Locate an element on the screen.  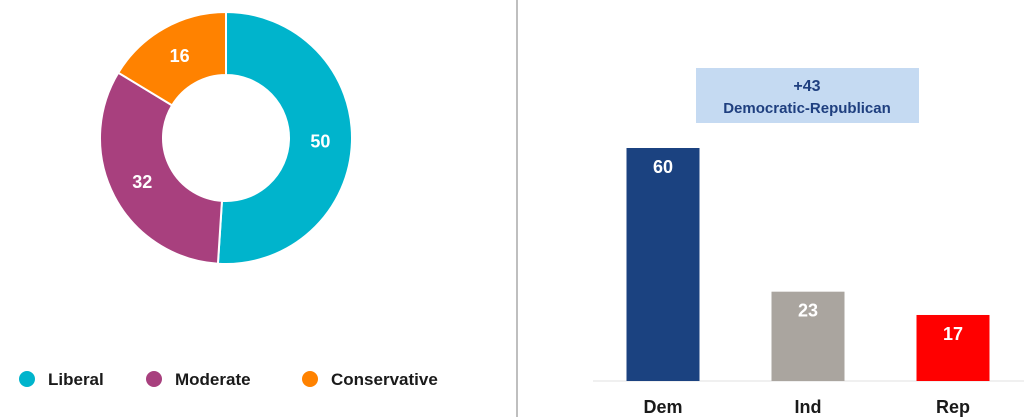
donut-value-label-moderate: 32 is located at coordinates (142, 182).